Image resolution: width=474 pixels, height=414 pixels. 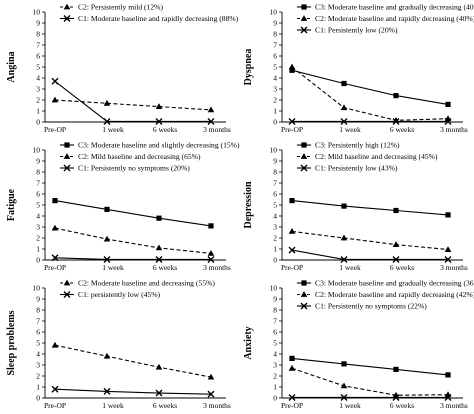 I want to click on y-tick-label: 7, so click(x=275, y=45).